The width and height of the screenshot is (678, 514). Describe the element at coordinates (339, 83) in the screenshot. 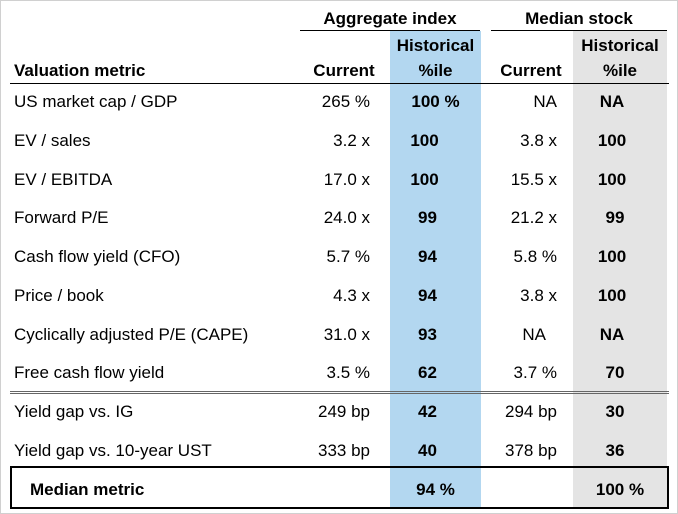

I see `header-rule` at that location.